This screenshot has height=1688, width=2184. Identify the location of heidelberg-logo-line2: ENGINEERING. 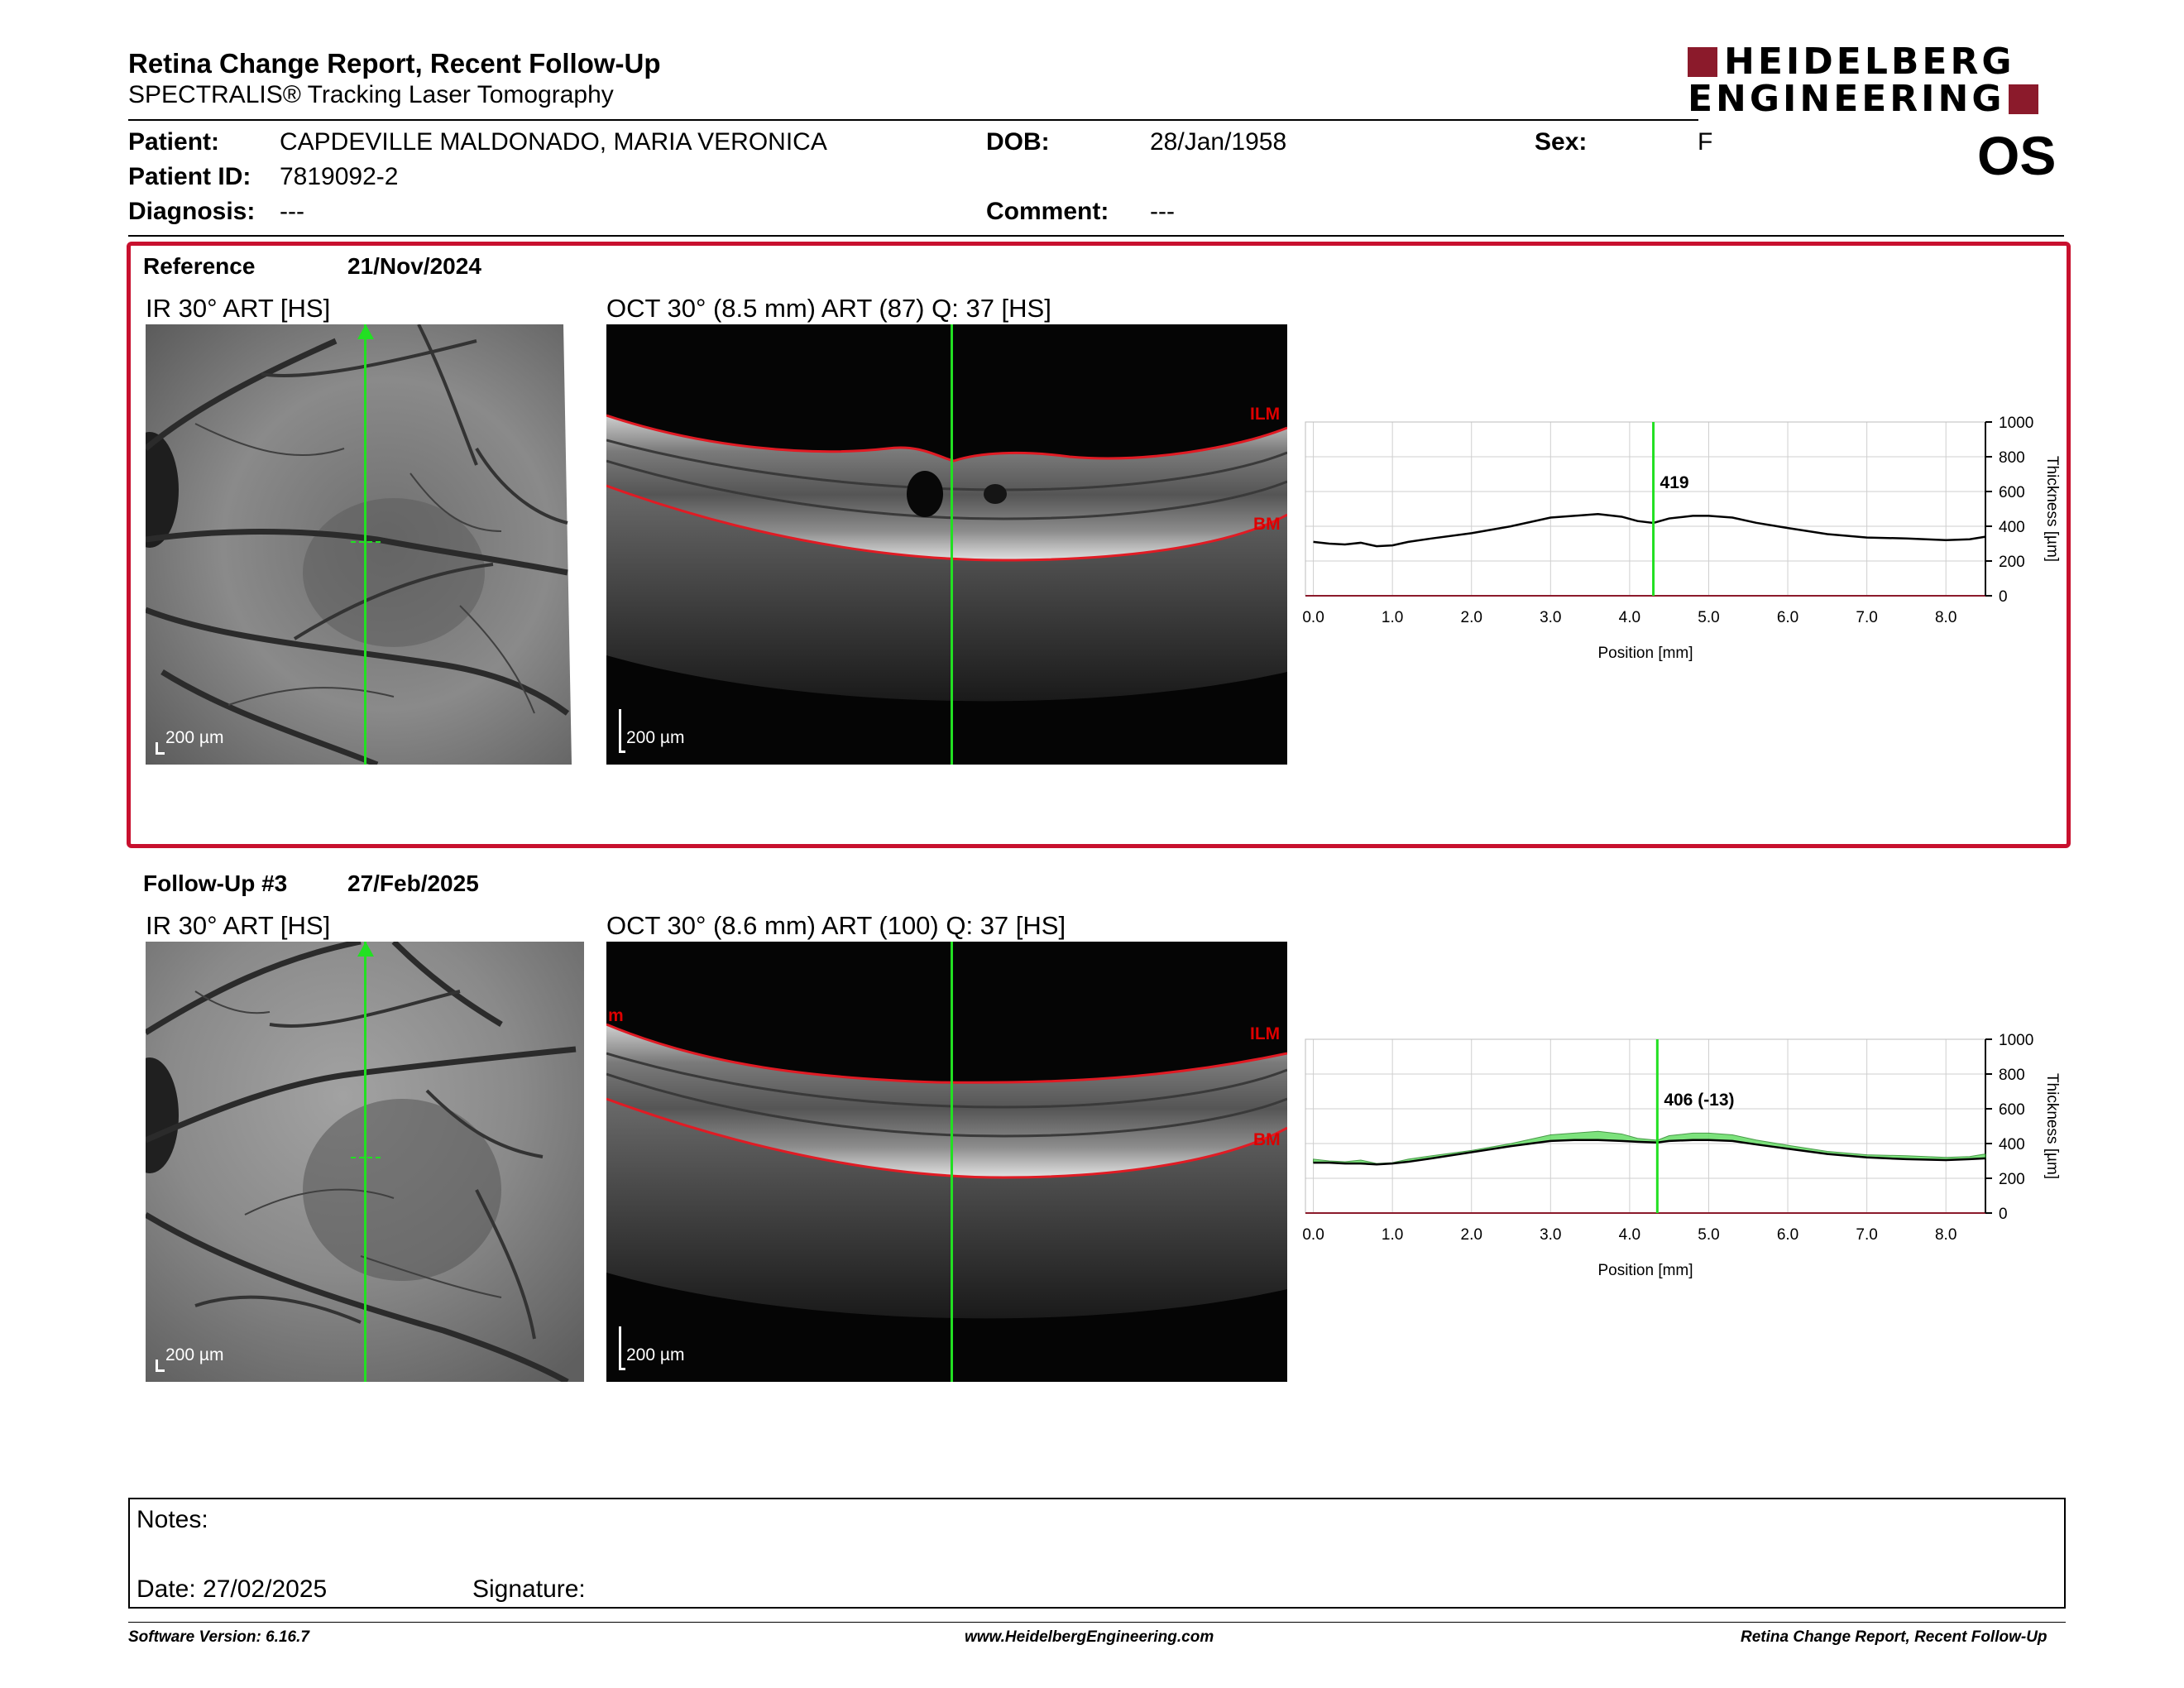
(1863, 99).